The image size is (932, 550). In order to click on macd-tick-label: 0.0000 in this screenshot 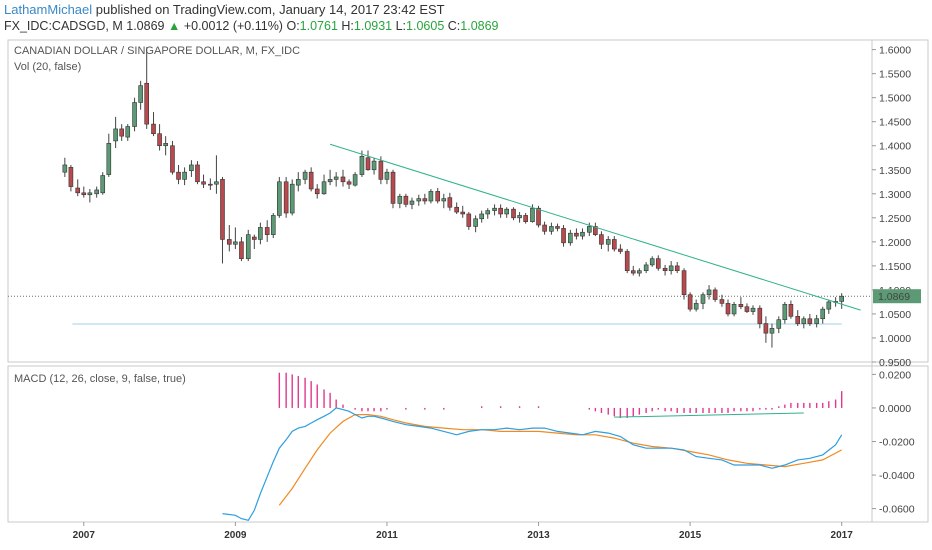, I will do `click(895, 409)`.